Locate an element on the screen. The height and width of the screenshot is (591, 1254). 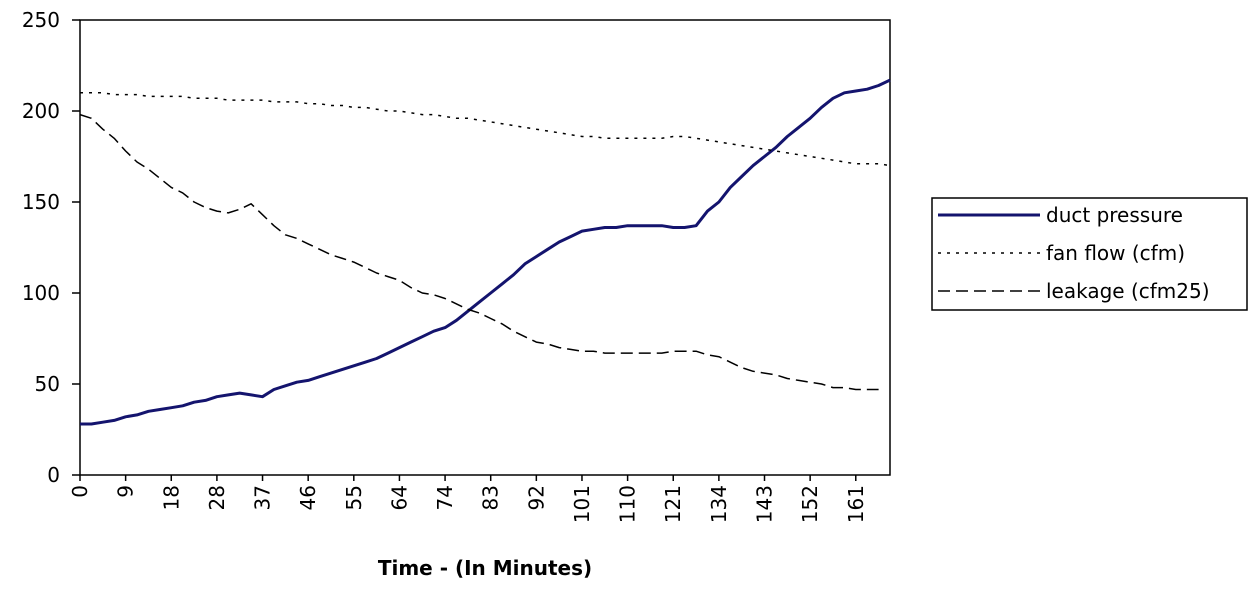
x-tick-label: 83 is located at coordinates (491, 497).